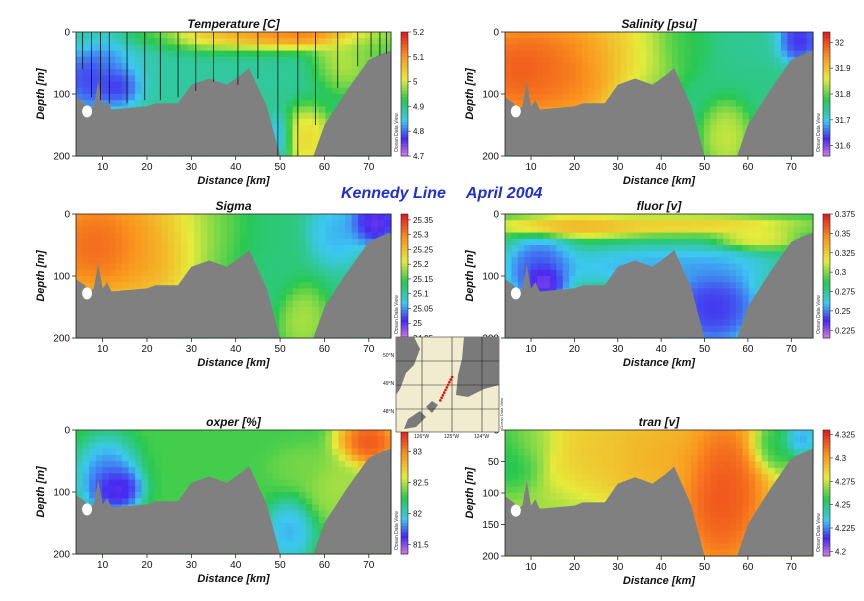 This screenshot has width=864, height=601. Describe the element at coordinates (423, 249) in the screenshot. I see `colorbar-tick-label: 25.25` at that location.